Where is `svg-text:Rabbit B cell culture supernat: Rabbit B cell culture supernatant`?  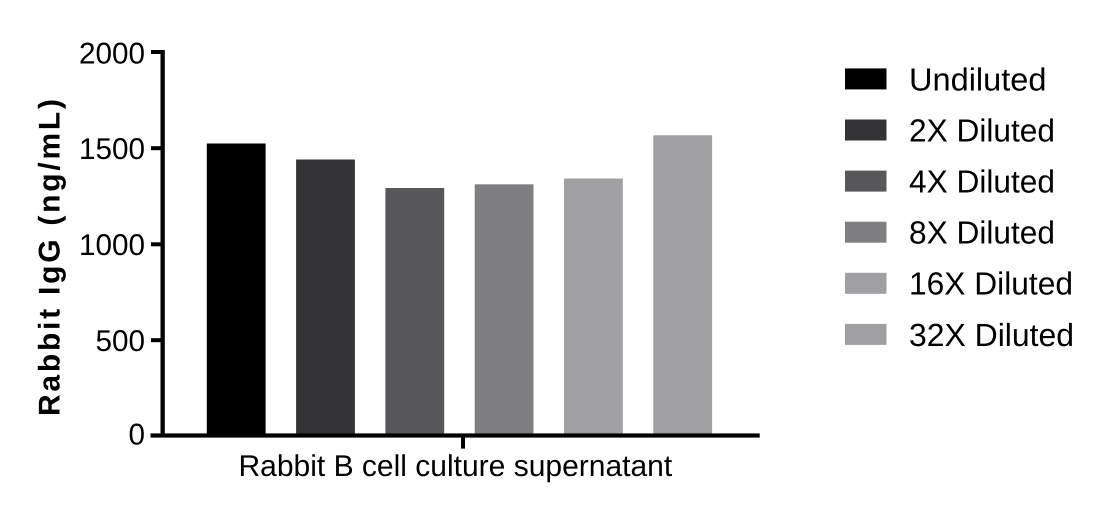 svg-text:Rabbit B cell culture supernat: Rabbit B cell culture supernatant is located at coordinates (456, 466).